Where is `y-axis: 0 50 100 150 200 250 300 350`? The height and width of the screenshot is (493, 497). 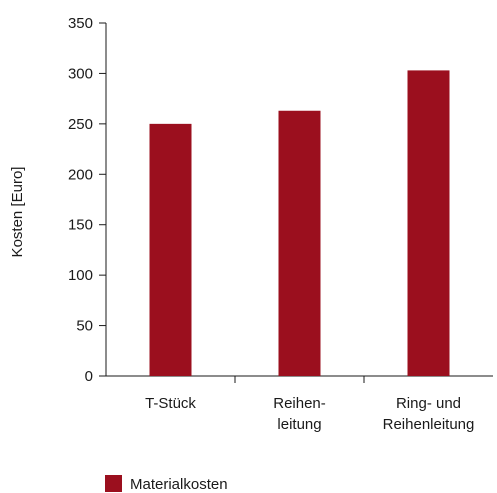
y-axis: 0 50 100 150 200 250 300 350 is located at coordinates (87, 200).